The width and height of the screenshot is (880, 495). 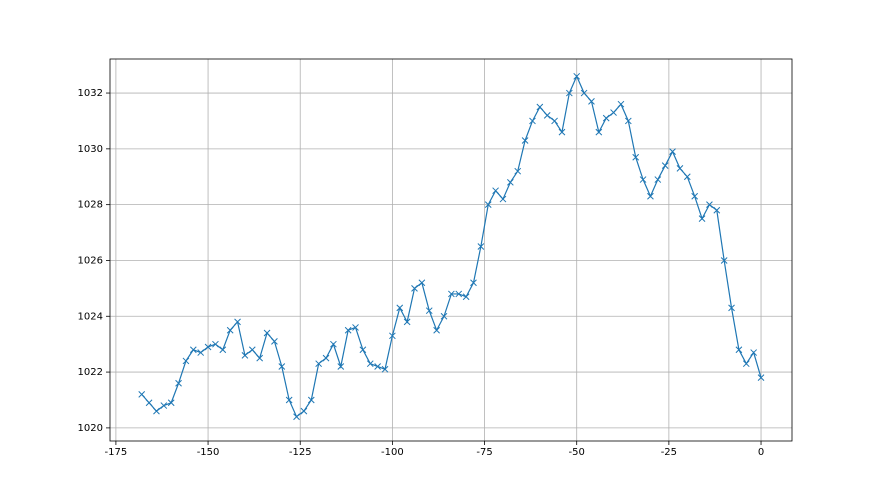 I want to click on x-tick-label: -25, so click(x=669, y=452).